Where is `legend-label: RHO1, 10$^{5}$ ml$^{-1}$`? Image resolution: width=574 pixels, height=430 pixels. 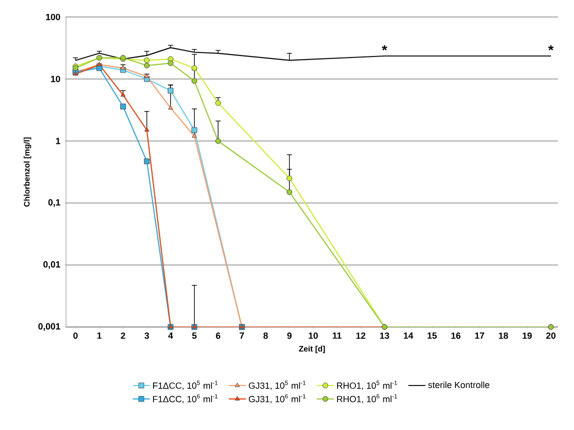
legend-label: RHO1, 10$^{5}$ ml$^{-1}$ is located at coordinates (367, 385).